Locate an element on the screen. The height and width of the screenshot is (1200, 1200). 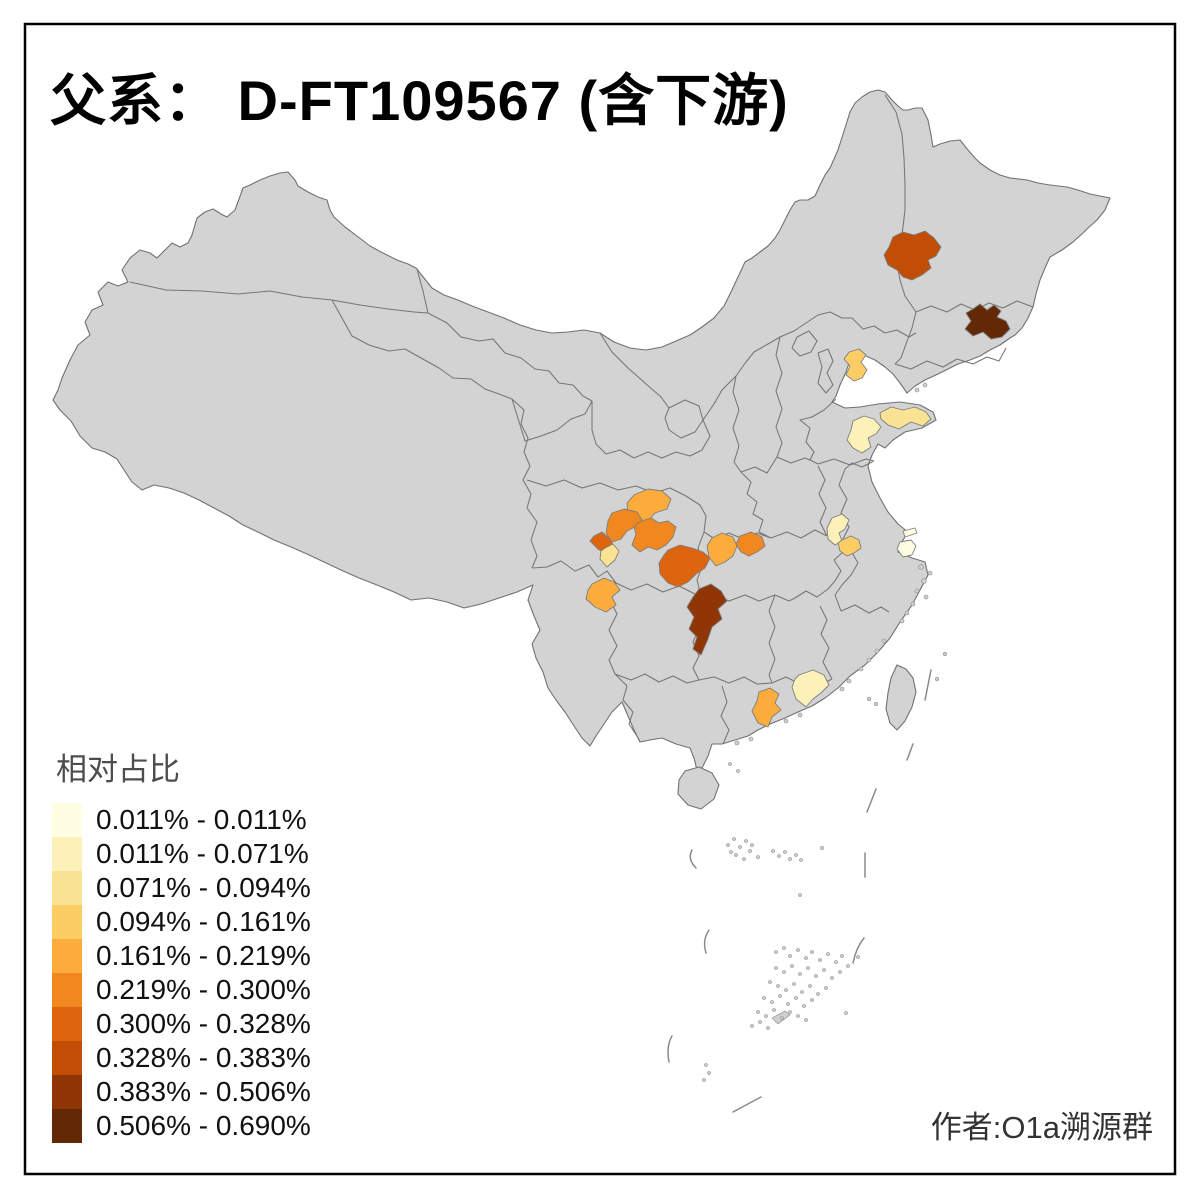
legend-row: 0.506% - 0.690% is located at coordinates (181, 1126).